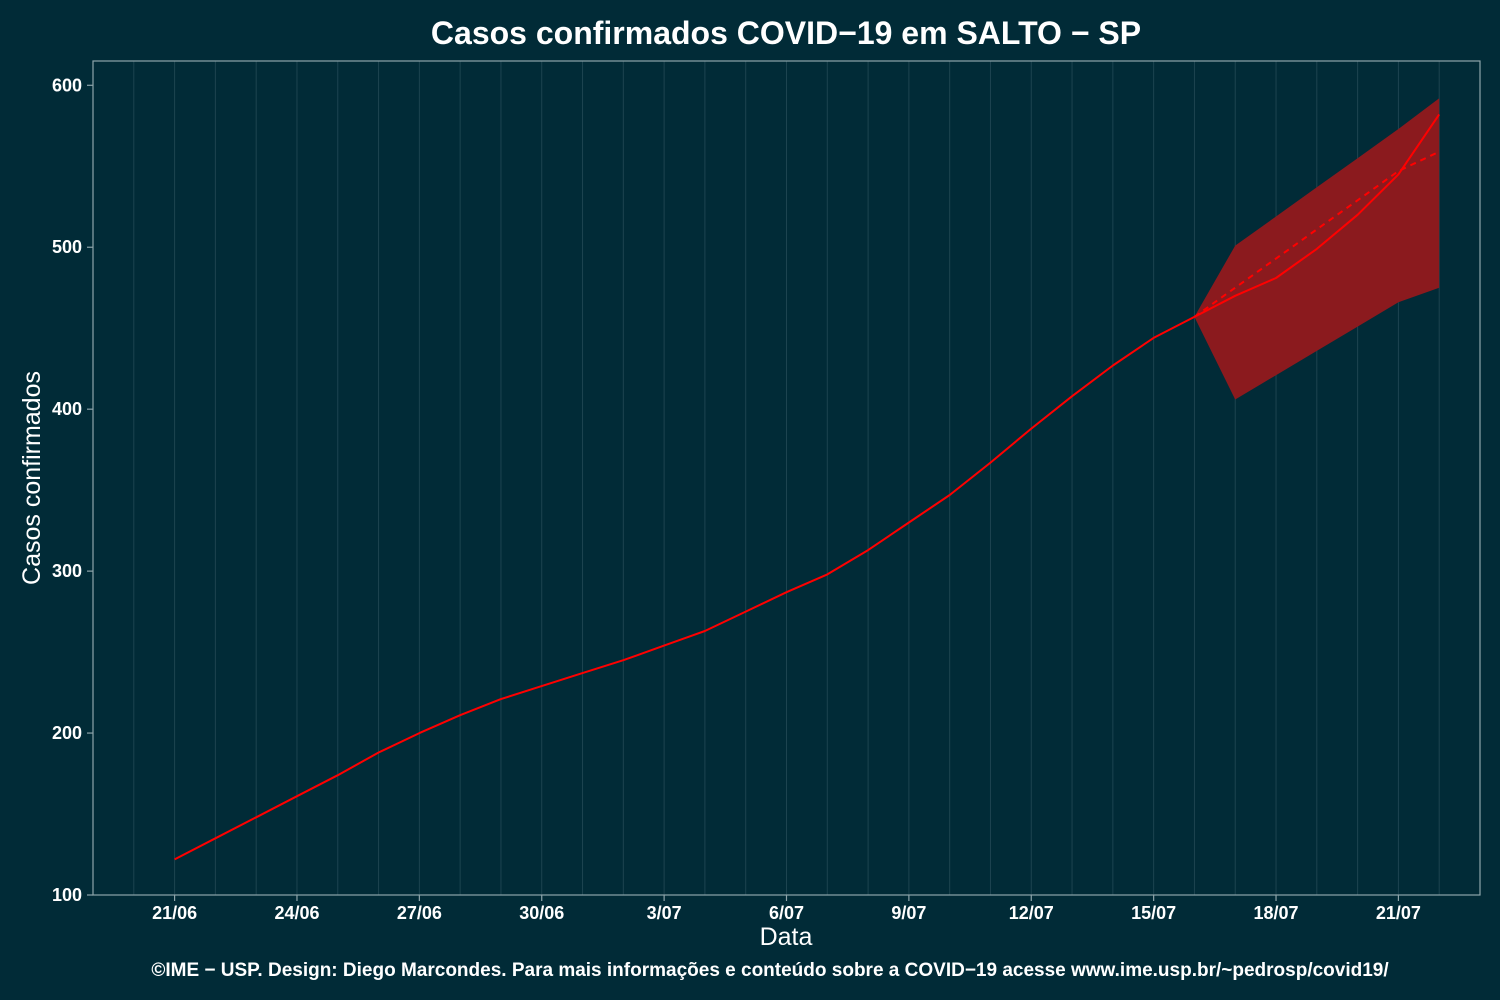 Image resolution: width=1500 pixels, height=1000 pixels. Describe the element at coordinates (1031, 913) in the screenshot. I see `x-tick-label: 12/07` at that location.